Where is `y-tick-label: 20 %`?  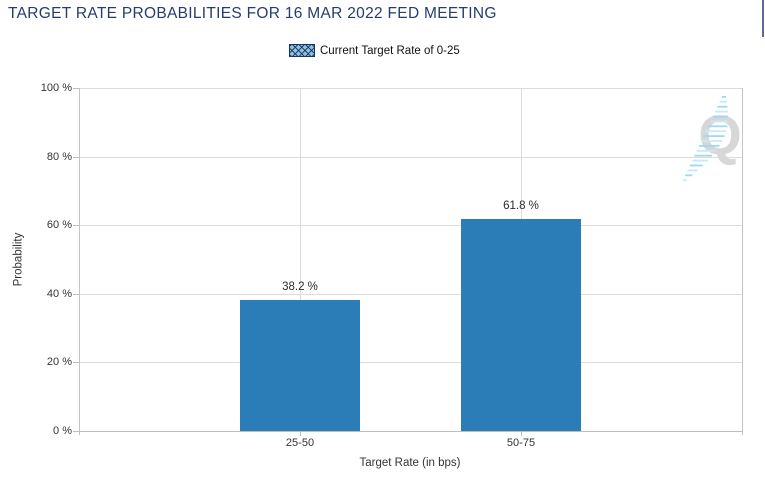 y-tick-label: 20 % is located at coordinates (59, 362).